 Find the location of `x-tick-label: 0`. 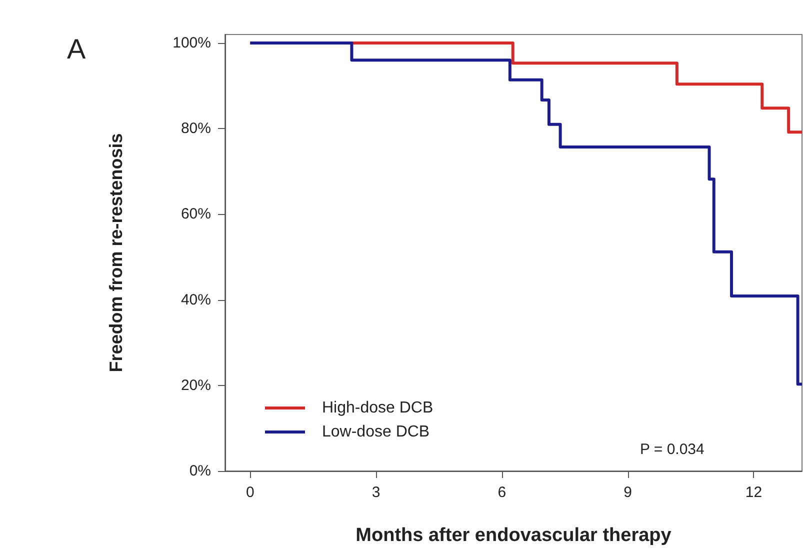

x-tick-label: 0 is located at coordinates (250, 492).